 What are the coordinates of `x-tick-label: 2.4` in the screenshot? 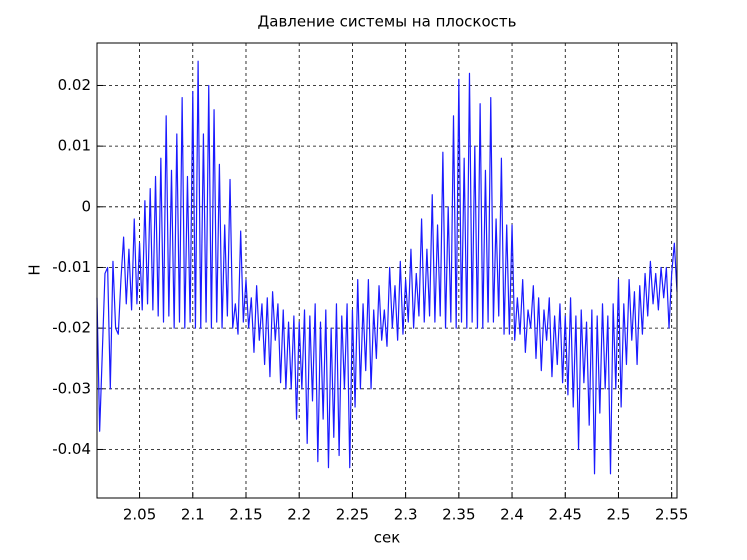 It's located at (512, 515).